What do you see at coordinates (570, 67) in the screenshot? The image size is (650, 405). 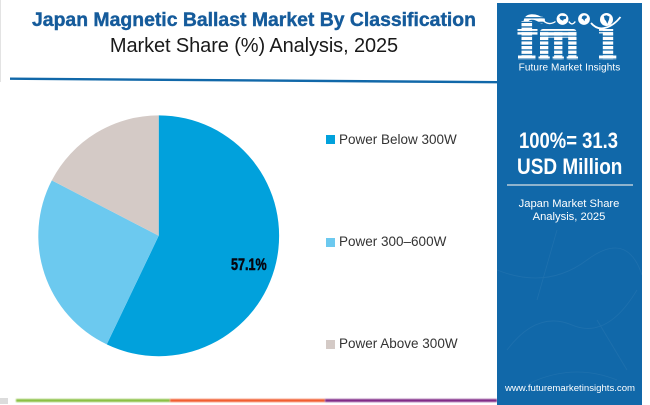 I see `svg-text: Future Market Insights` at bounding box center [570, 67].